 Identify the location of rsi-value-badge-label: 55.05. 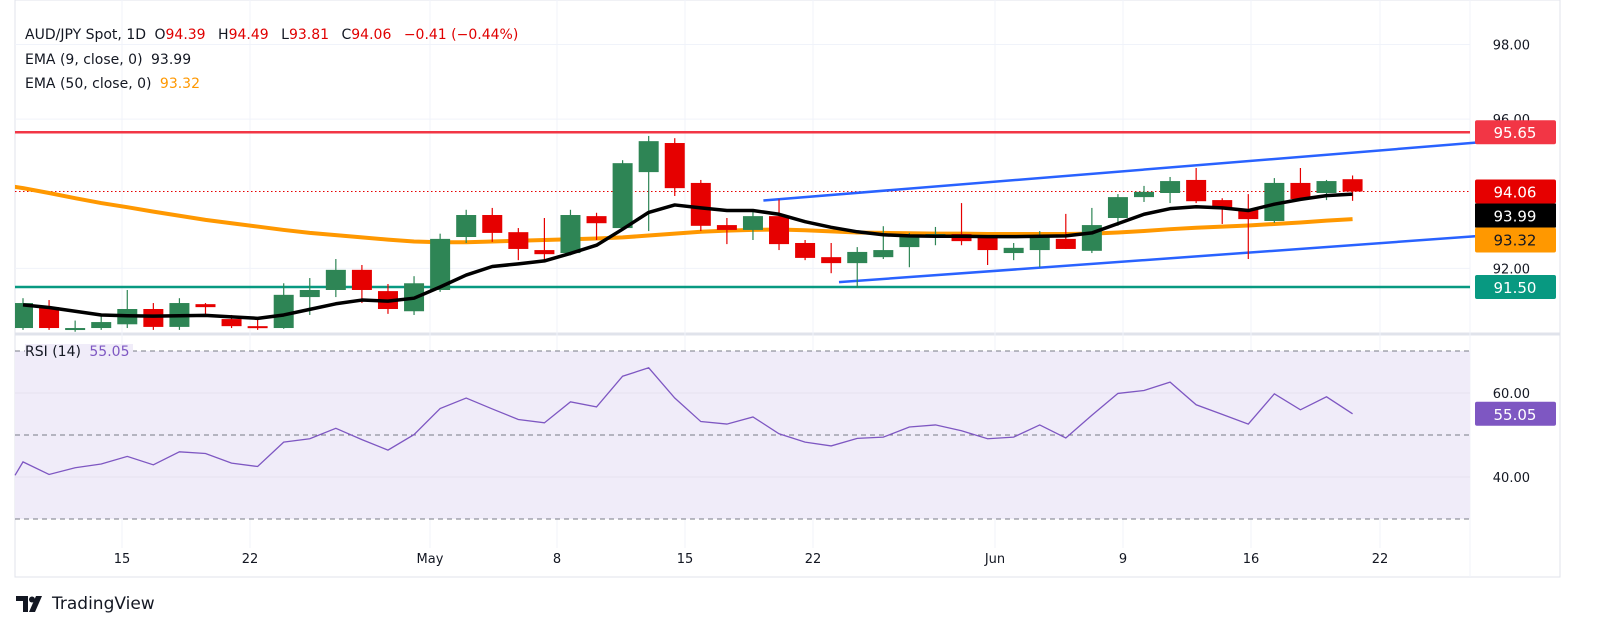
(1515, 415).